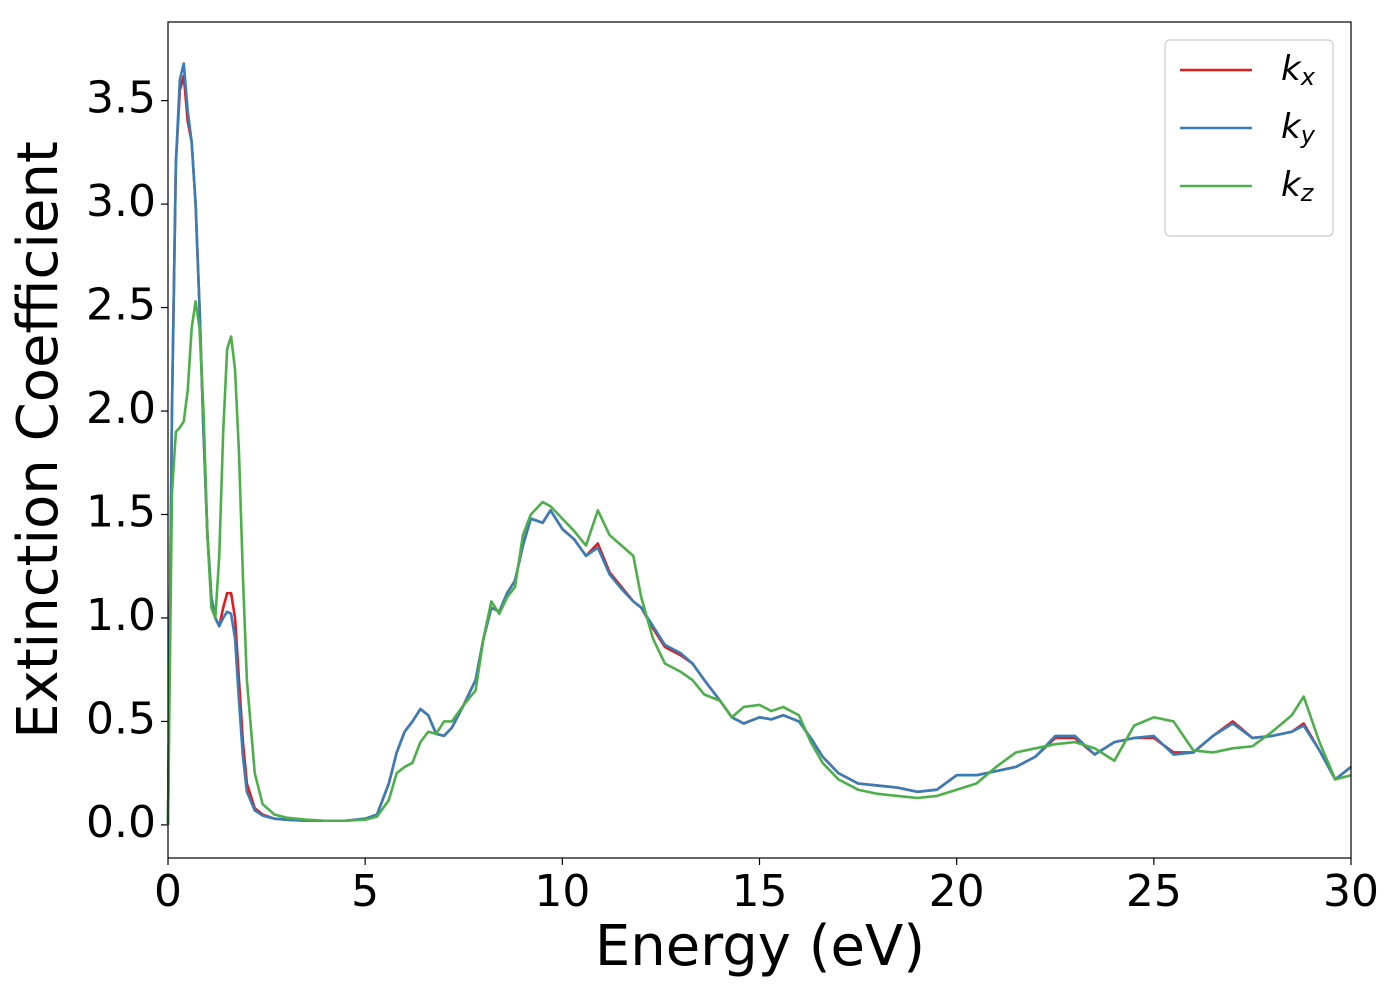 The image size is (1400, 1000). What do you see at coordinates (760, 891) in the screenshot?
I see `x-tick-label: 15` at bounding box center [760, 891].